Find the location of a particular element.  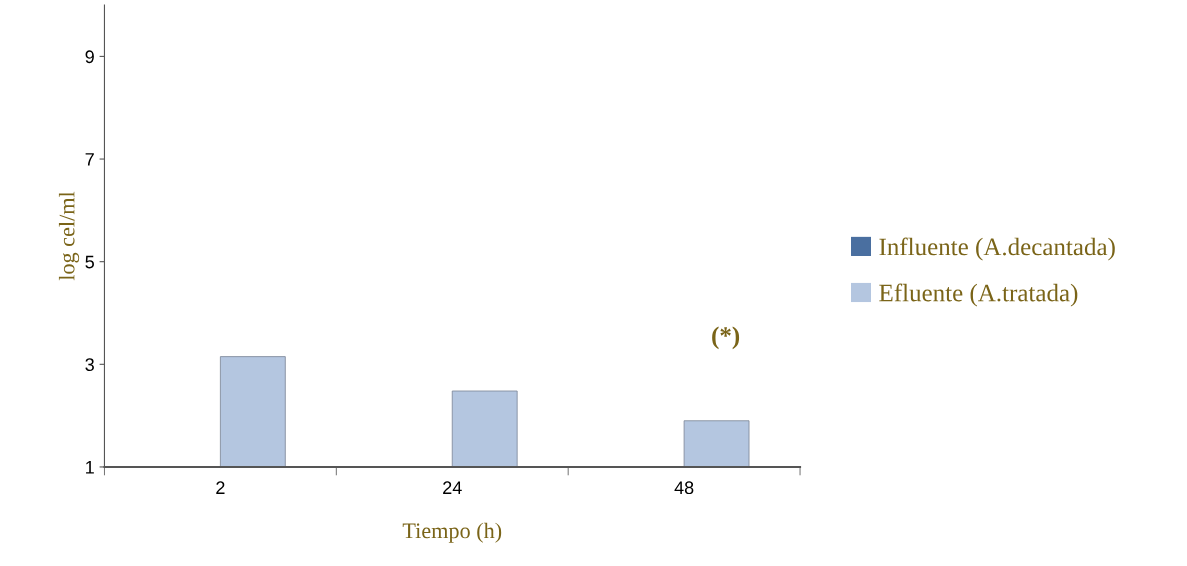

y-tick-label: 5 is located at coordinates (89, 262).